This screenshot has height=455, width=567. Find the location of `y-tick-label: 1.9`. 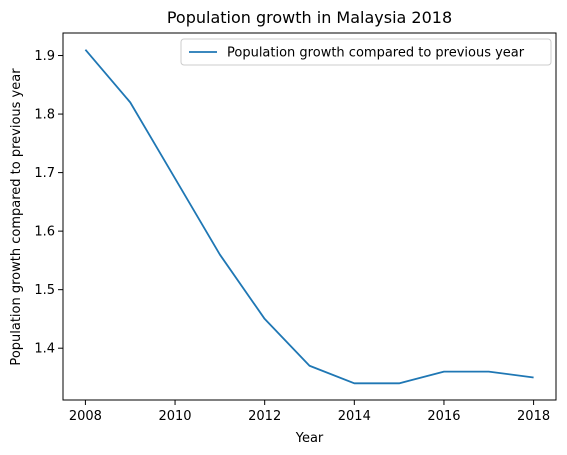

y-tick-label: 1.9 is located at coordinates (44, 56).